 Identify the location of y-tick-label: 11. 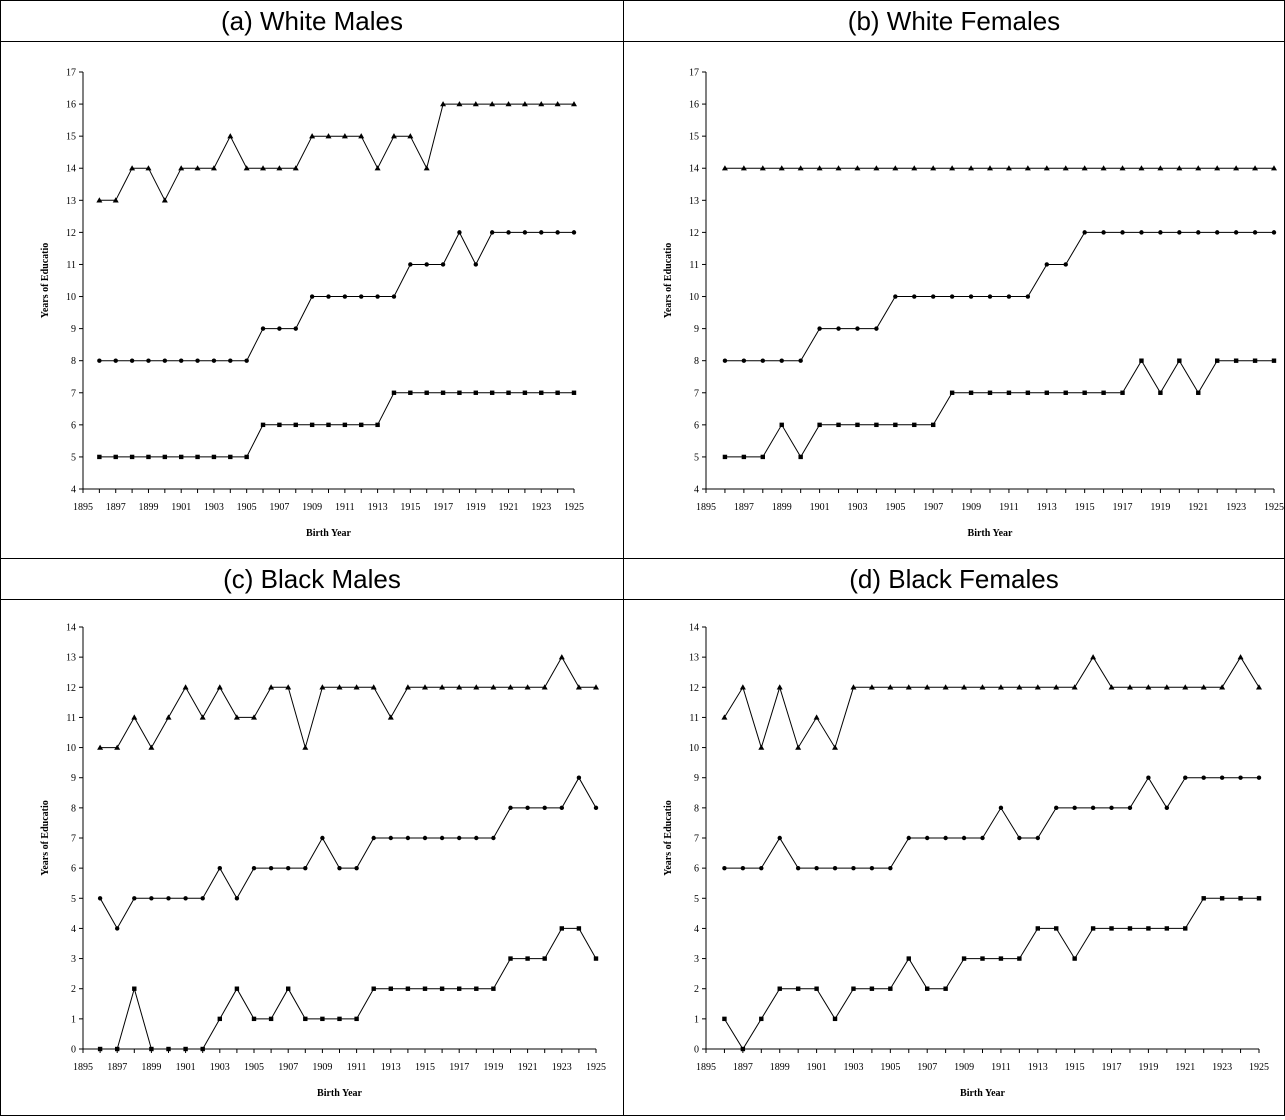
(71, 718).